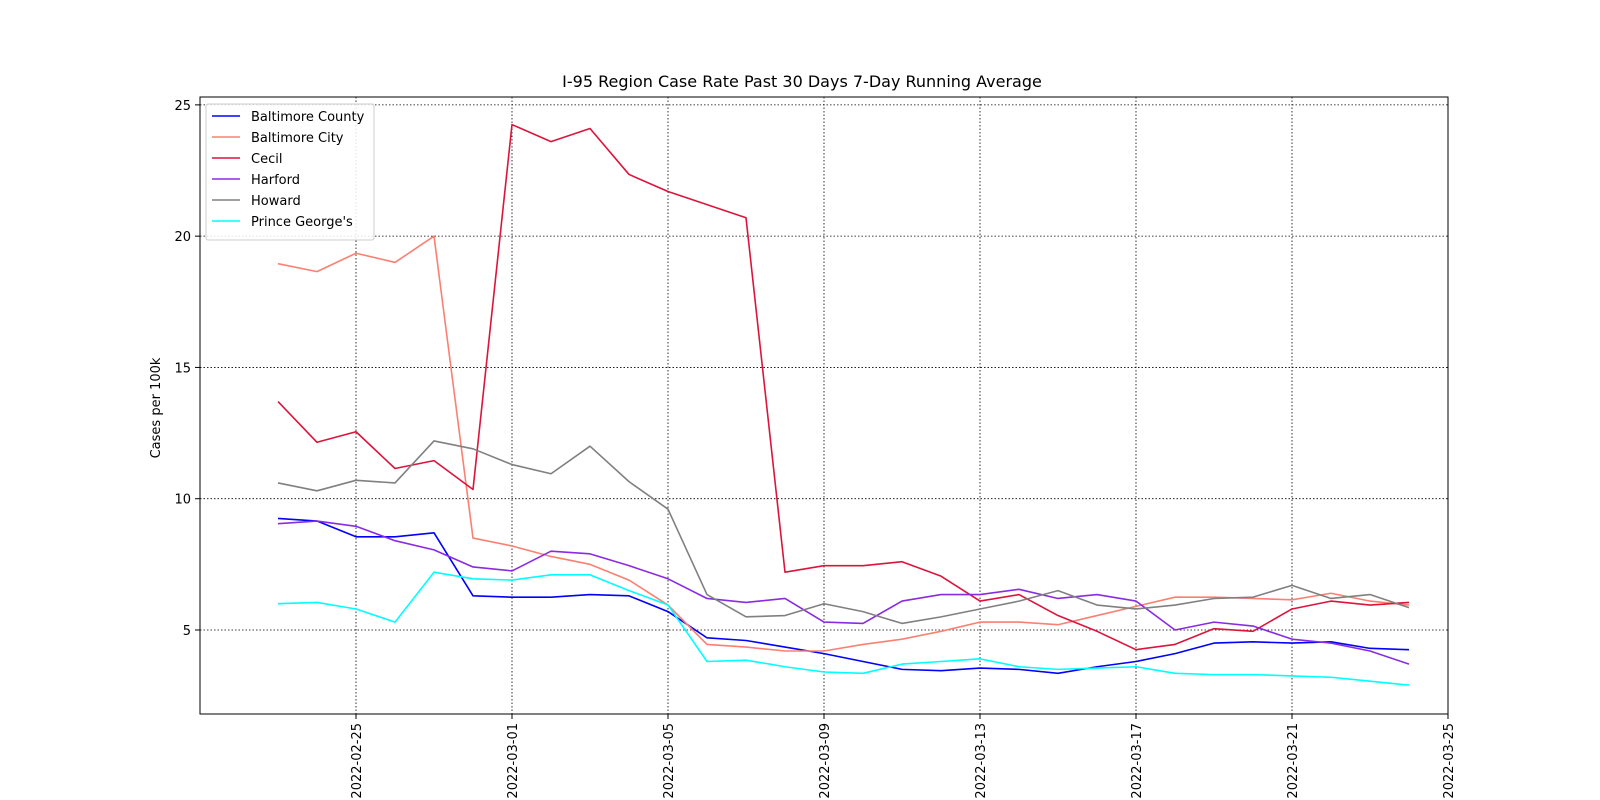  What do you see at coordinates (156, 407) in the screenshot?
I see `y-axis-label: Cases per 100k` at bounding box center [156, 407].